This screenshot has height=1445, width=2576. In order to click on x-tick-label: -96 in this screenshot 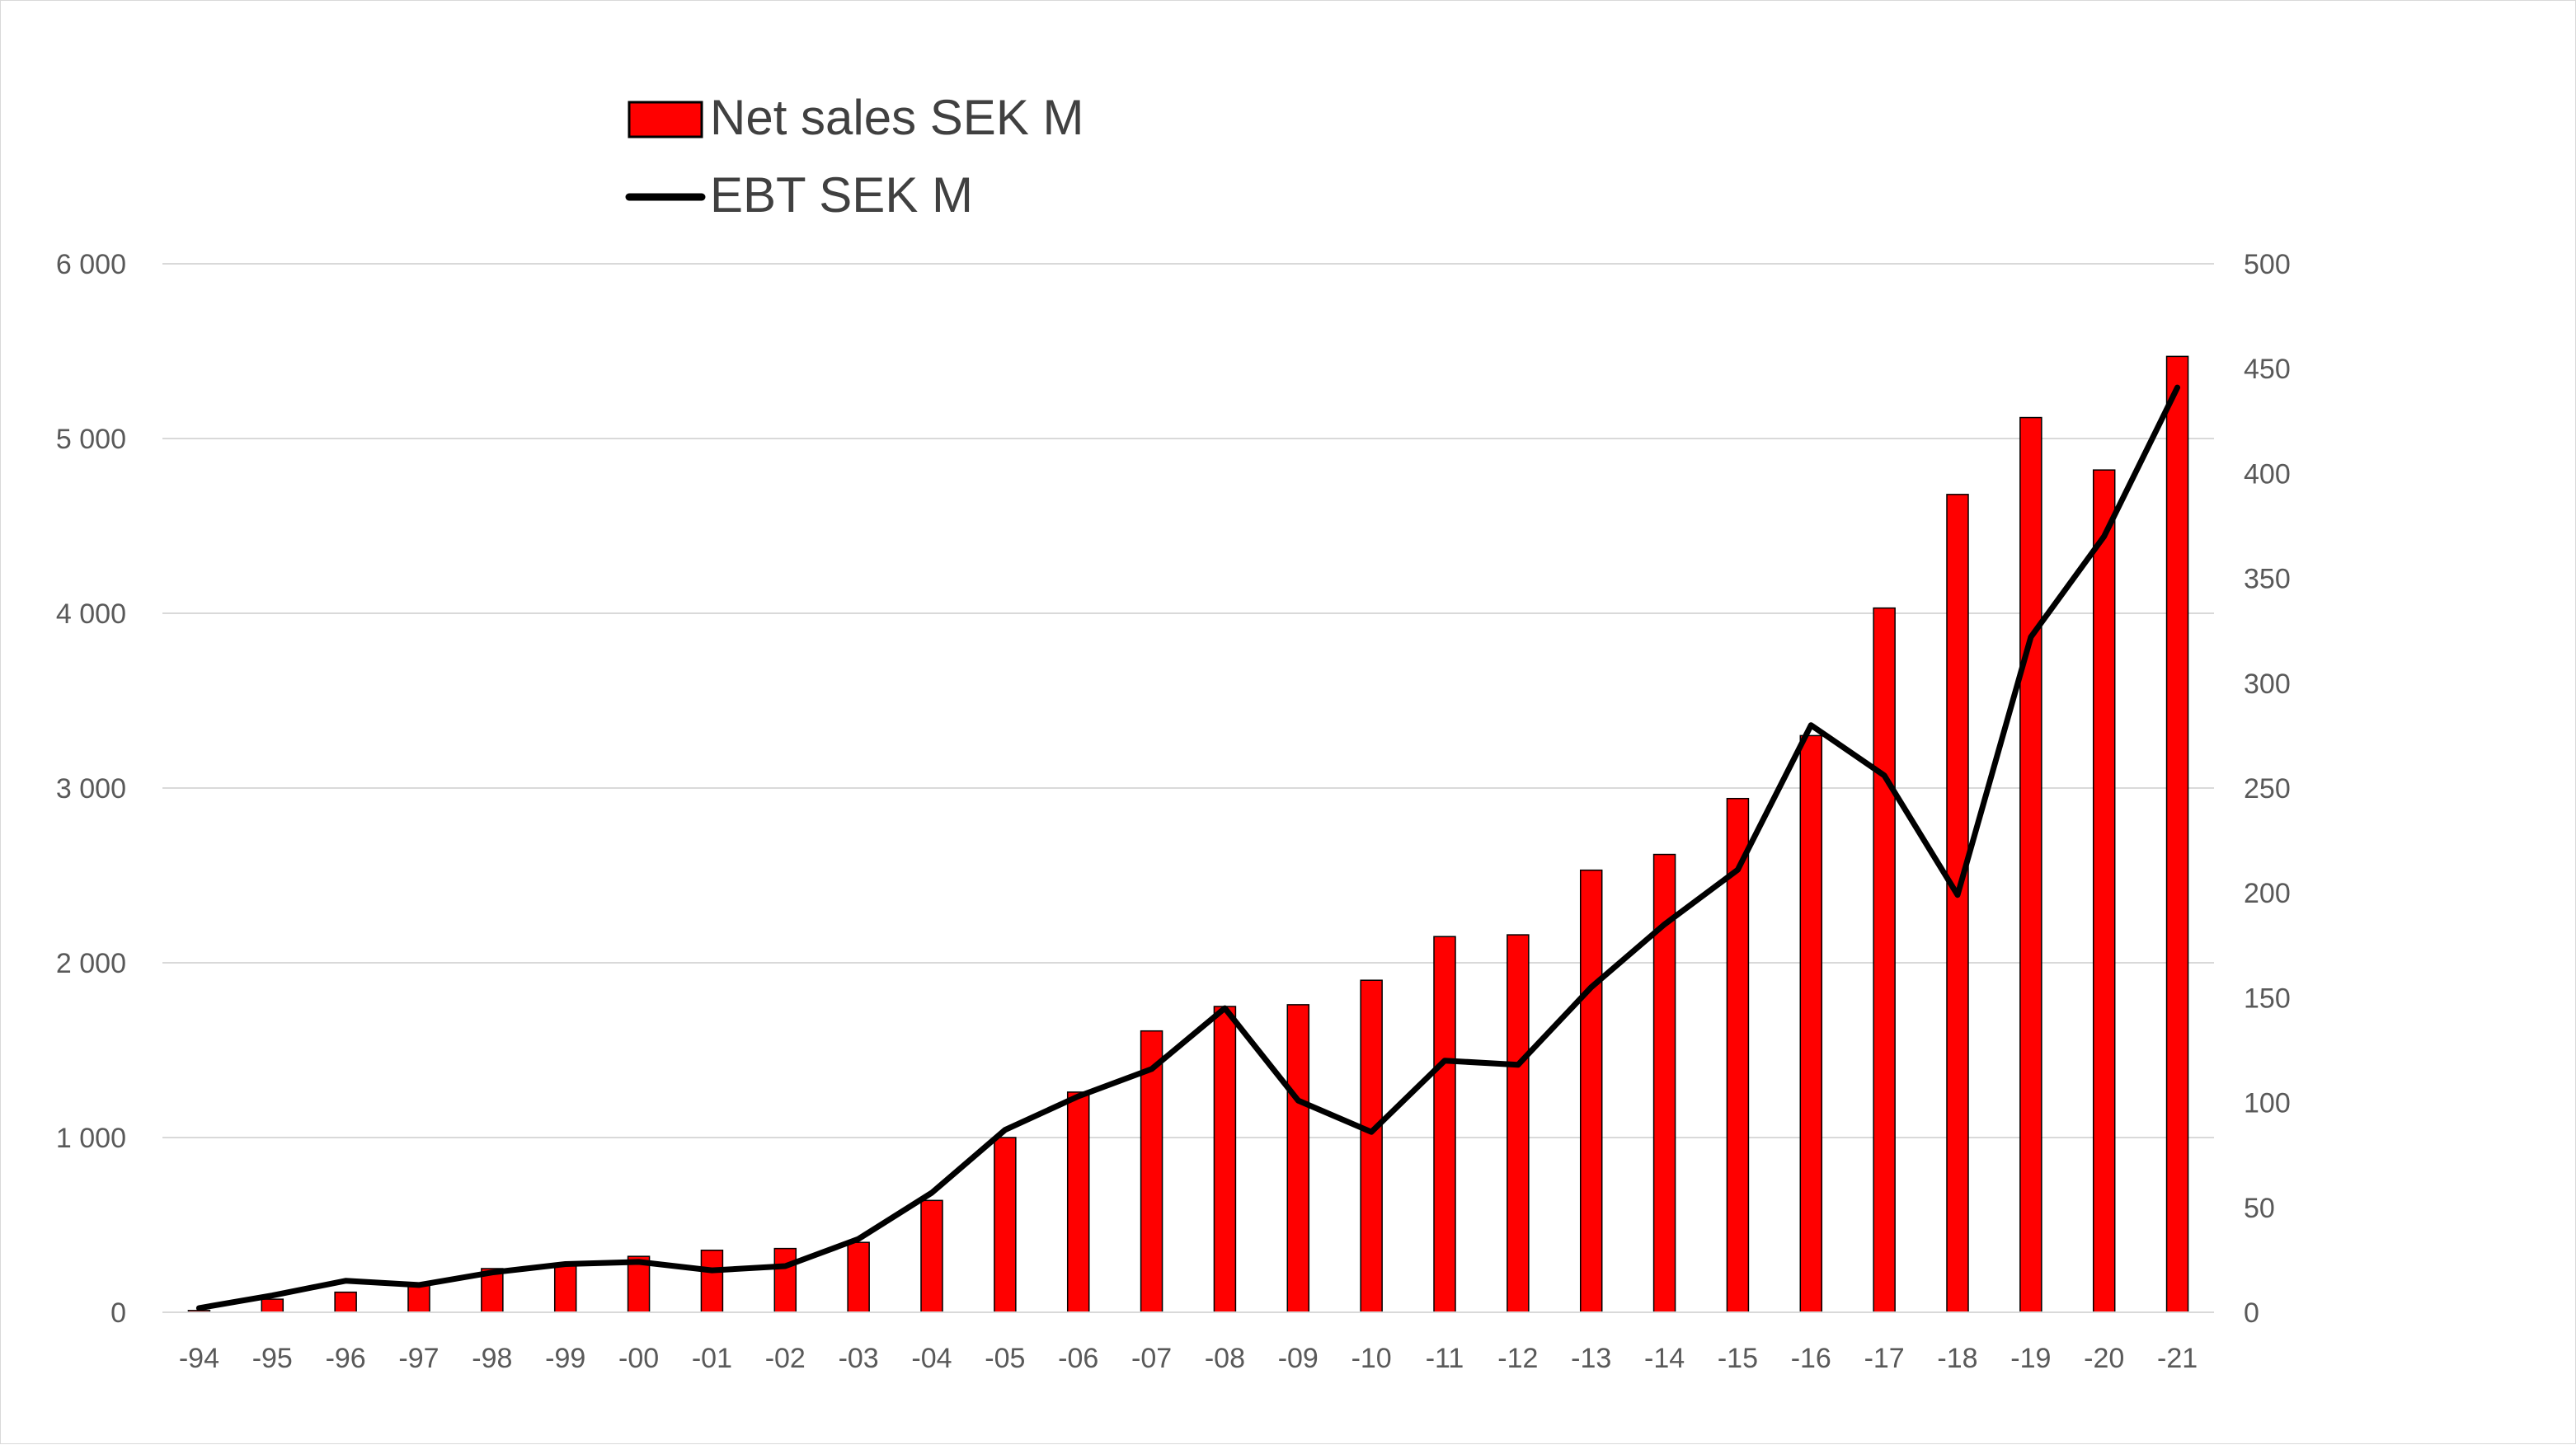, I will do `click(346, 1358)`.